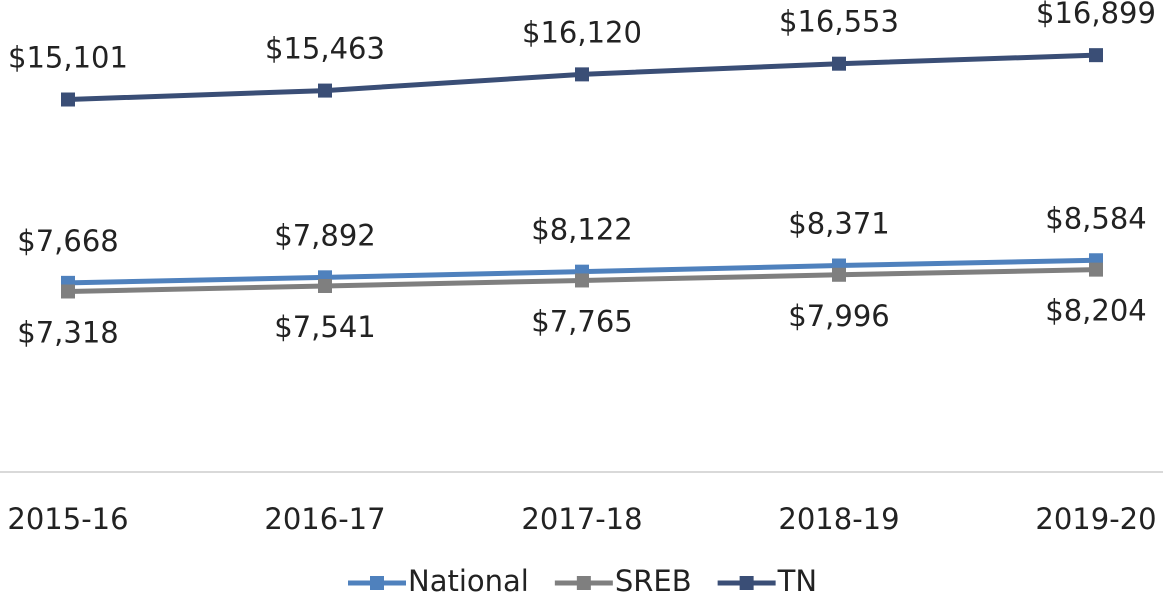 This screenshot has width=1163, height=601. What do you see at coordinates (324, 519) in the screenshot?
I see `x-tick-label: 2016-17` at bounding box center [324, 519].